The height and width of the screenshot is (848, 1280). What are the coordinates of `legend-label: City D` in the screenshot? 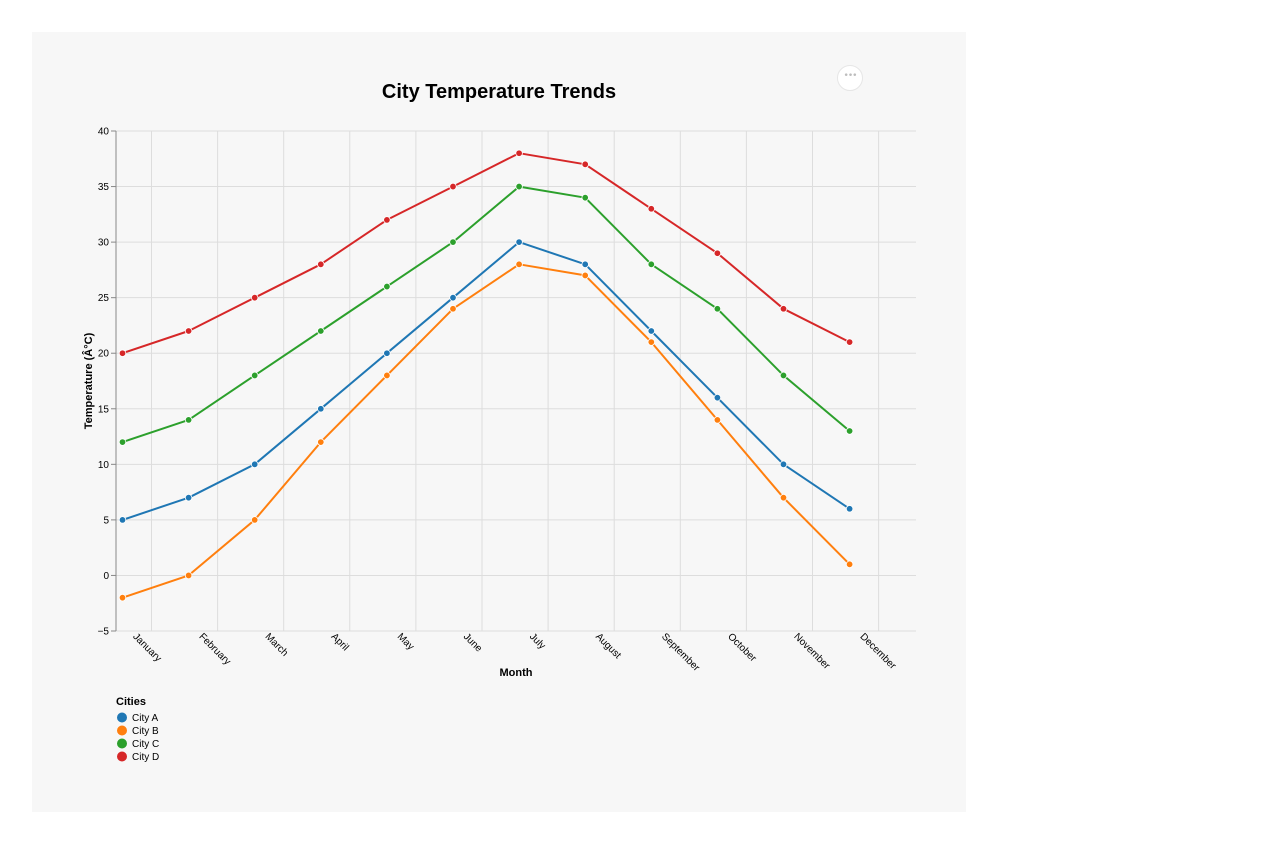 It's located at (145, 757).